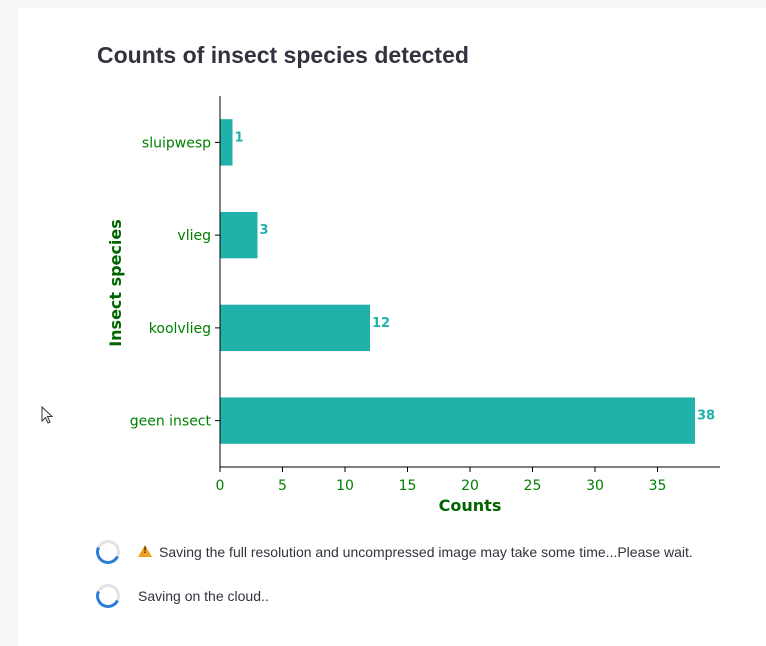 The height and width of the screenshot is (646, 766). Describe the element at coordinates (203, 596) in the screenshot. I see `cloud-saving-message: Saving on the cloud..` at that location.